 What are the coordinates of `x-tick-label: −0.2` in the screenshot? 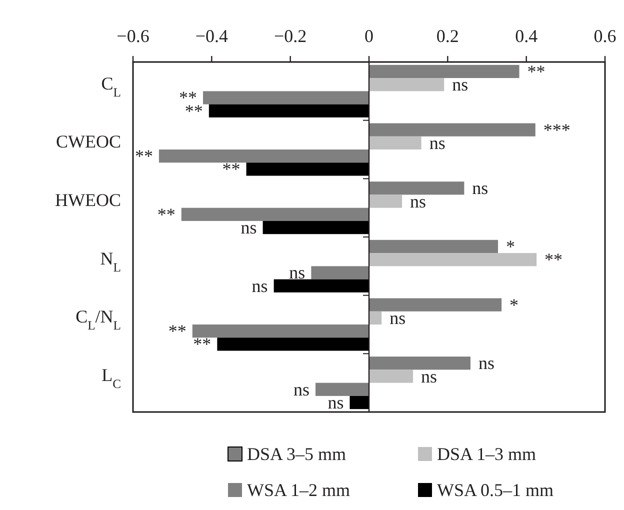 It's located at (290, 36).